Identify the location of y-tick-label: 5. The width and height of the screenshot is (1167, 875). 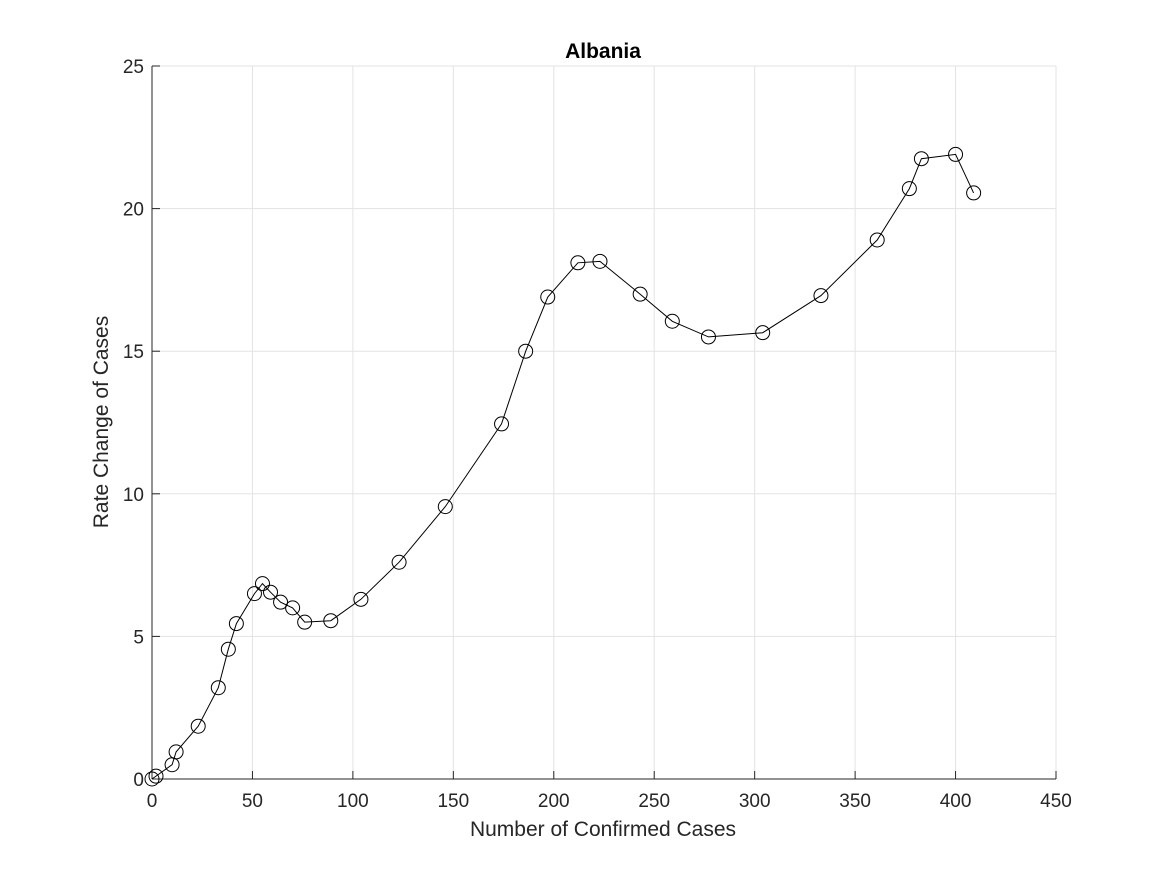
(138, 637).